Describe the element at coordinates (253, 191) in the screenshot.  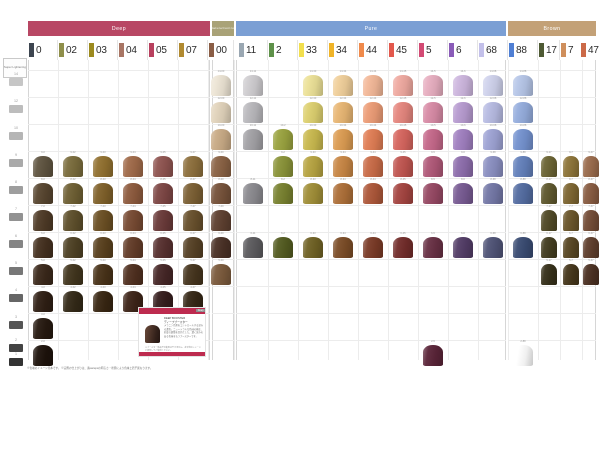
I see `swatch-cell: 8-11` at that location.